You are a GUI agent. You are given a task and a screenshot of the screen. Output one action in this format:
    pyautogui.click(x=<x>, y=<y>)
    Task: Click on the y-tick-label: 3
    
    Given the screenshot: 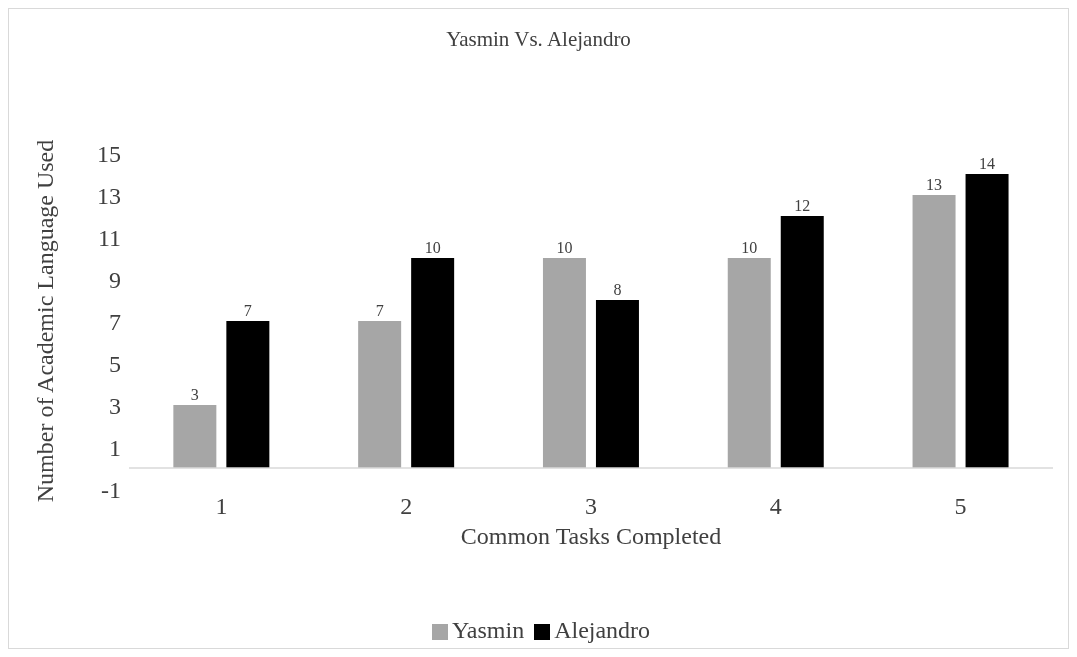 What is the action you would take?
    pyautogui.click(x=115, y=405)
    